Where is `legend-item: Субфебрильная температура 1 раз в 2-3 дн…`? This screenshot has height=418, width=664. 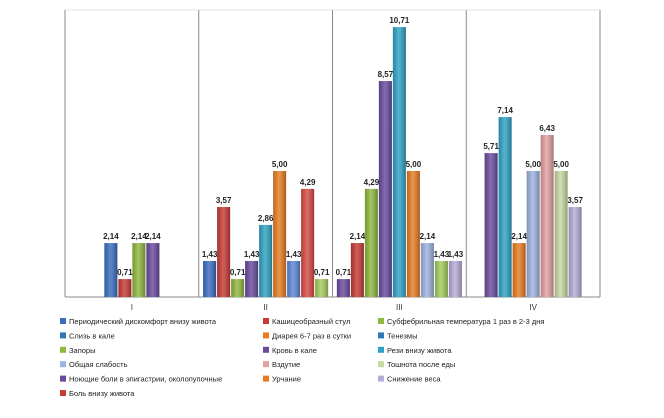
legend-item: Субфебрильная температура 1 раз в 2-3 дн… is located at coordinates (461, 321).